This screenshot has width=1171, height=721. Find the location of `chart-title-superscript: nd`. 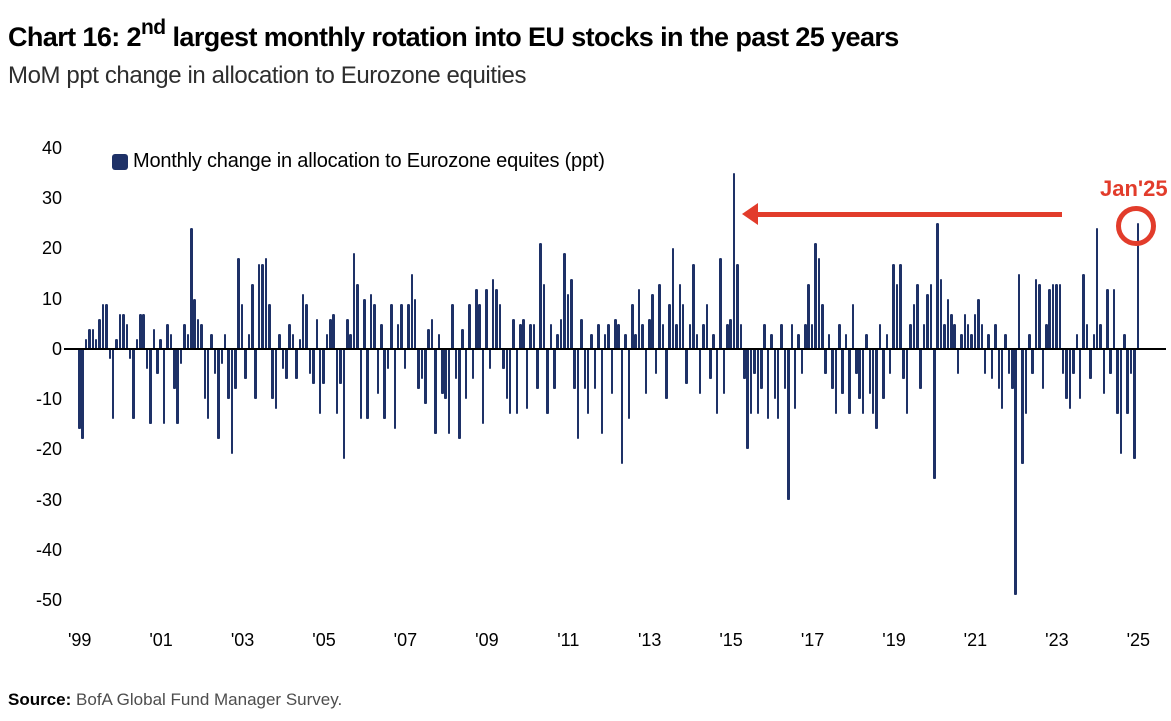

chart-title-superscript: nd is located at coordinates (153, 27).